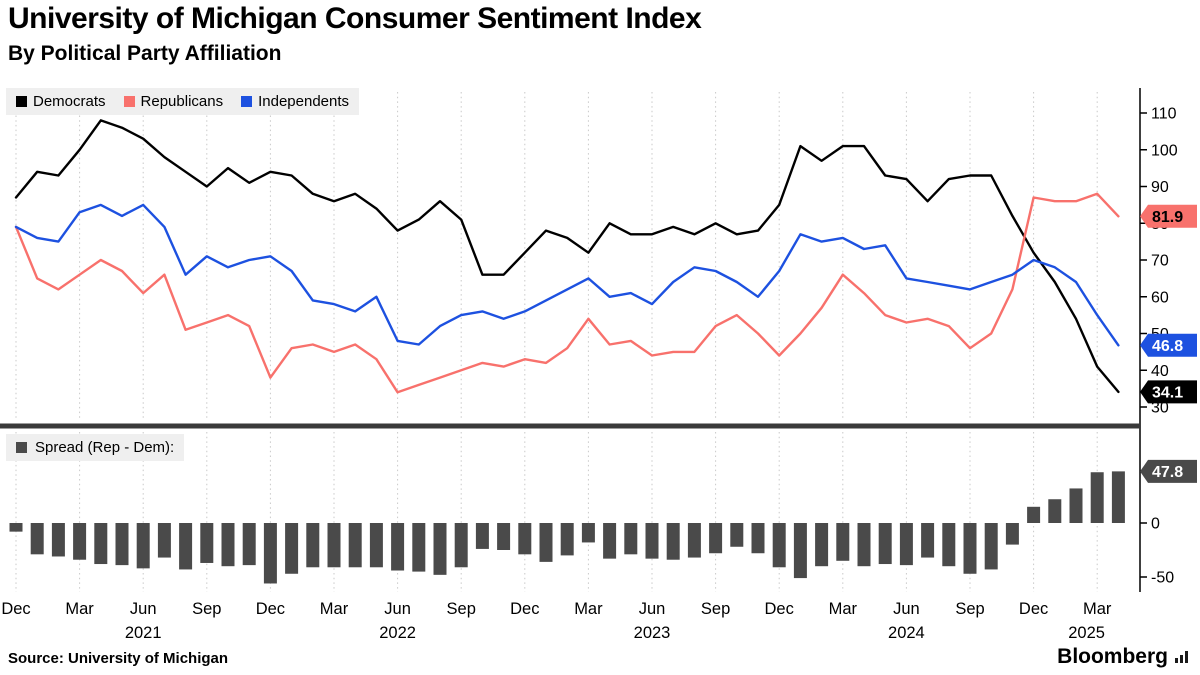  Describe the element at coordinates (1160, 371) in the screenshot. I see `svg-text: 40` at that location.